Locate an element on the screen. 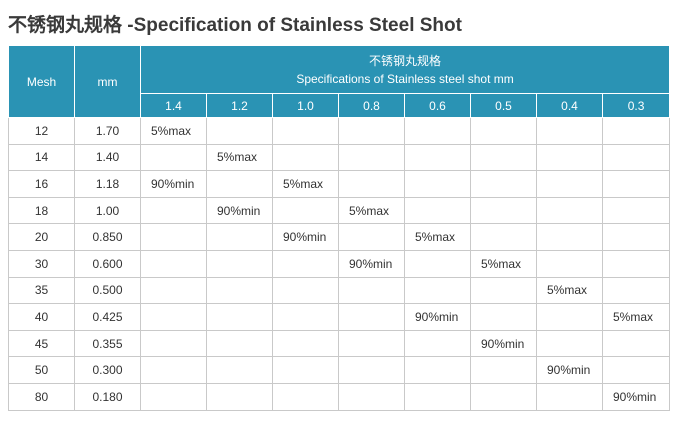  mm-cell: 1.40 is located at coordinates (107, 157).